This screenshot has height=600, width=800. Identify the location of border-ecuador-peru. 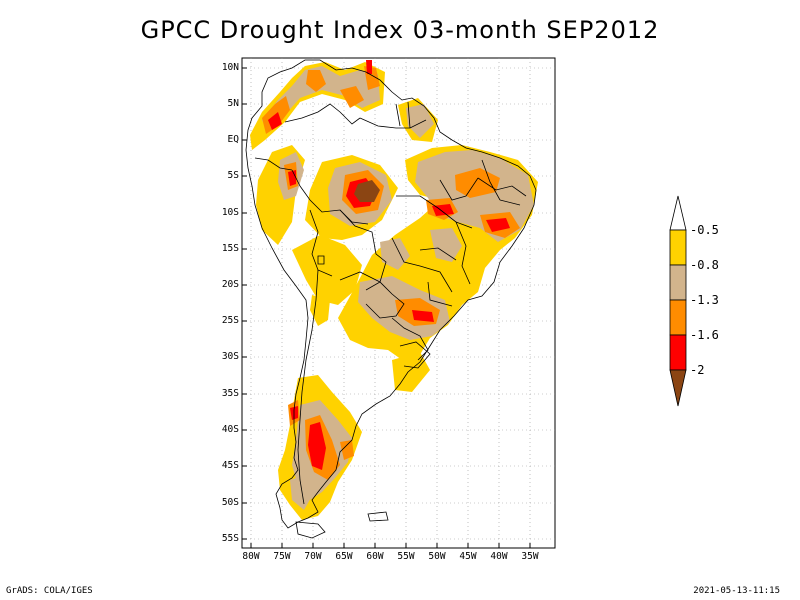
(273, 164).